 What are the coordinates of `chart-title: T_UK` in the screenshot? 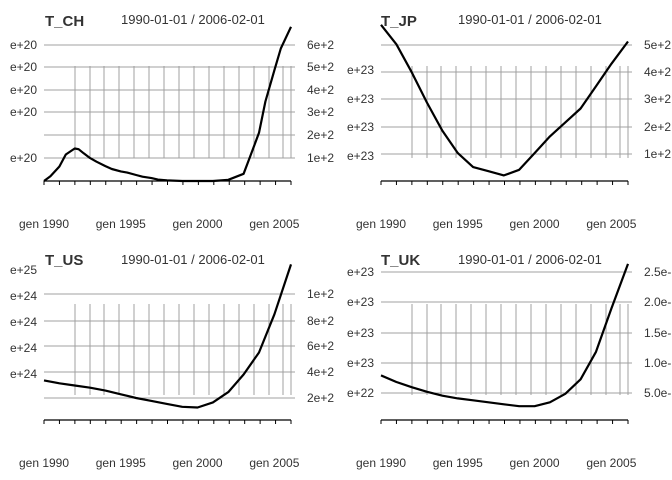 It's located at (400, 260).